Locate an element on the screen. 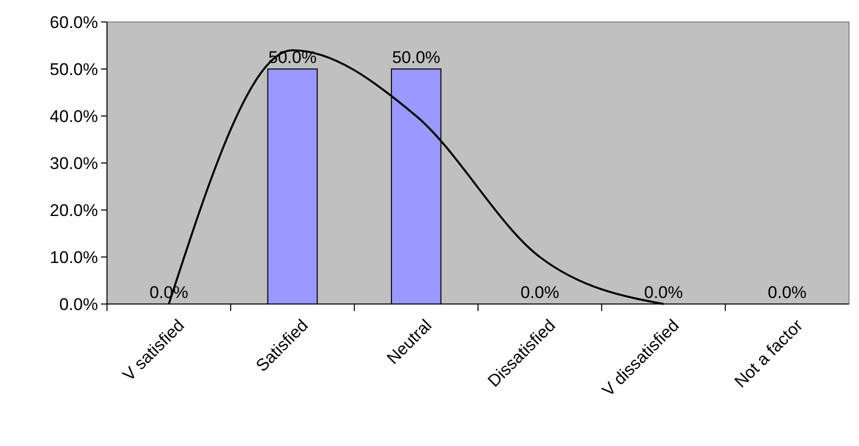 Image resolution: width=859 pixels, height=446 pixels. y-tick-label: 10.0% is located at coordinates (74, 257).